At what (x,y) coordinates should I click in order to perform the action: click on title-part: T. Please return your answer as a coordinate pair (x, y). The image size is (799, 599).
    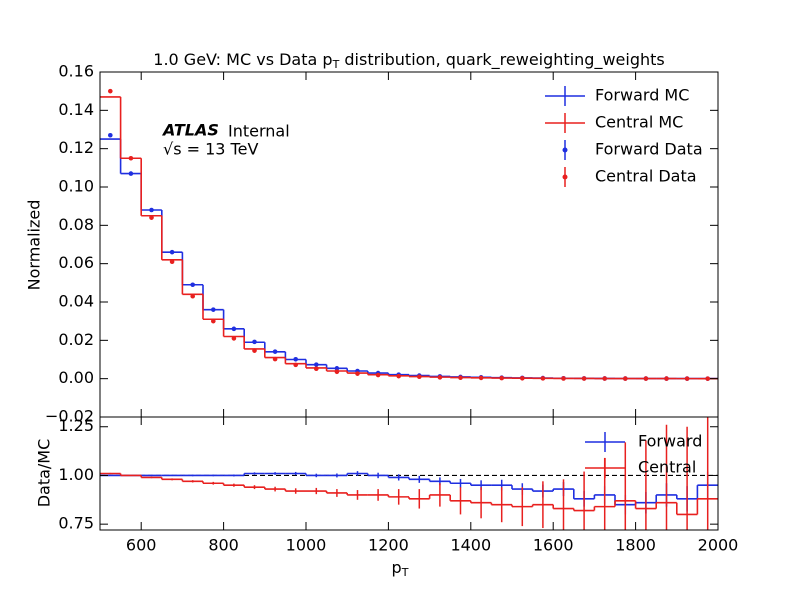
    Looking at the image, I should click on (336, 64).